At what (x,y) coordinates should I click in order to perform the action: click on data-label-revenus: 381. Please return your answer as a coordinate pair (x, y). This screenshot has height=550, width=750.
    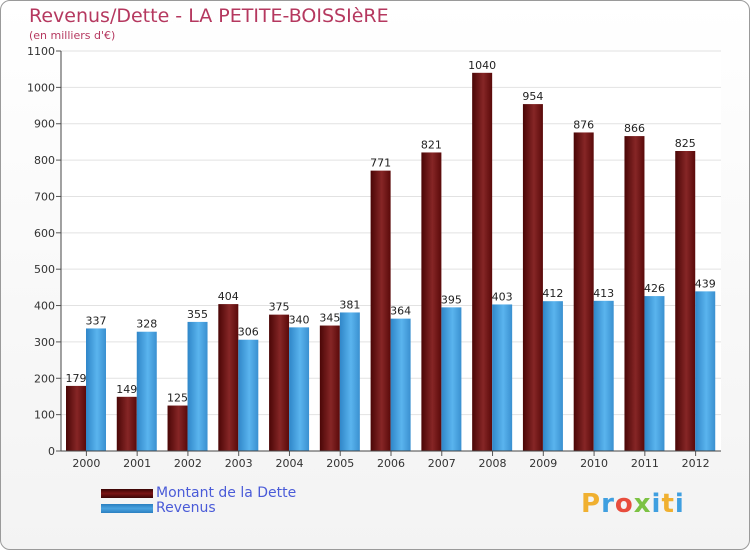
    Looking at the image, I should click on (349, 304).